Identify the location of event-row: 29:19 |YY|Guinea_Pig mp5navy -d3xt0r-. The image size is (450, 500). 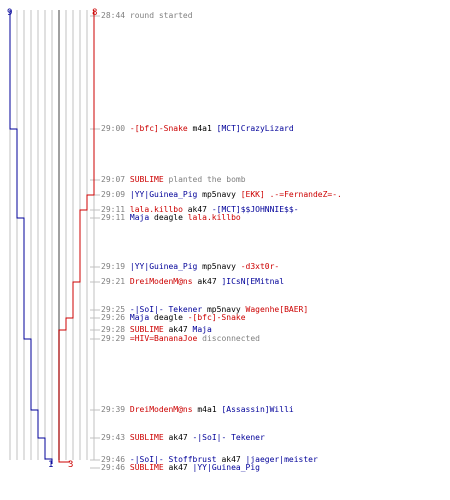
(190, 267).